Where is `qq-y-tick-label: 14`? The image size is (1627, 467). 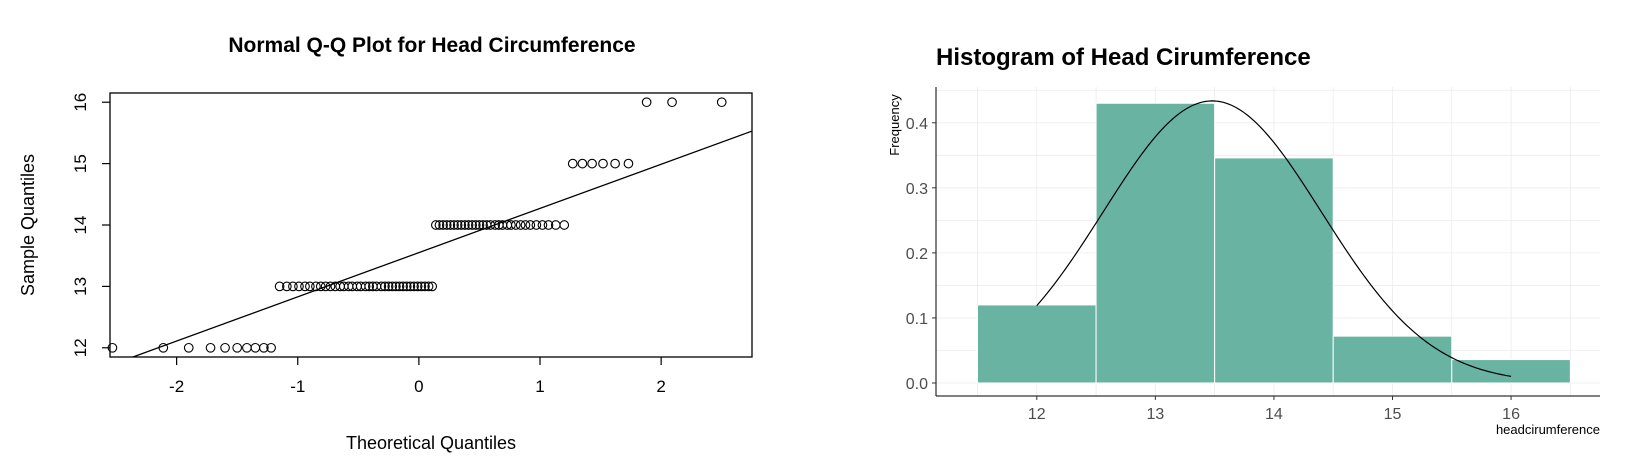 qq-y-tick-label: 14 is located at coordinates (80, 225).